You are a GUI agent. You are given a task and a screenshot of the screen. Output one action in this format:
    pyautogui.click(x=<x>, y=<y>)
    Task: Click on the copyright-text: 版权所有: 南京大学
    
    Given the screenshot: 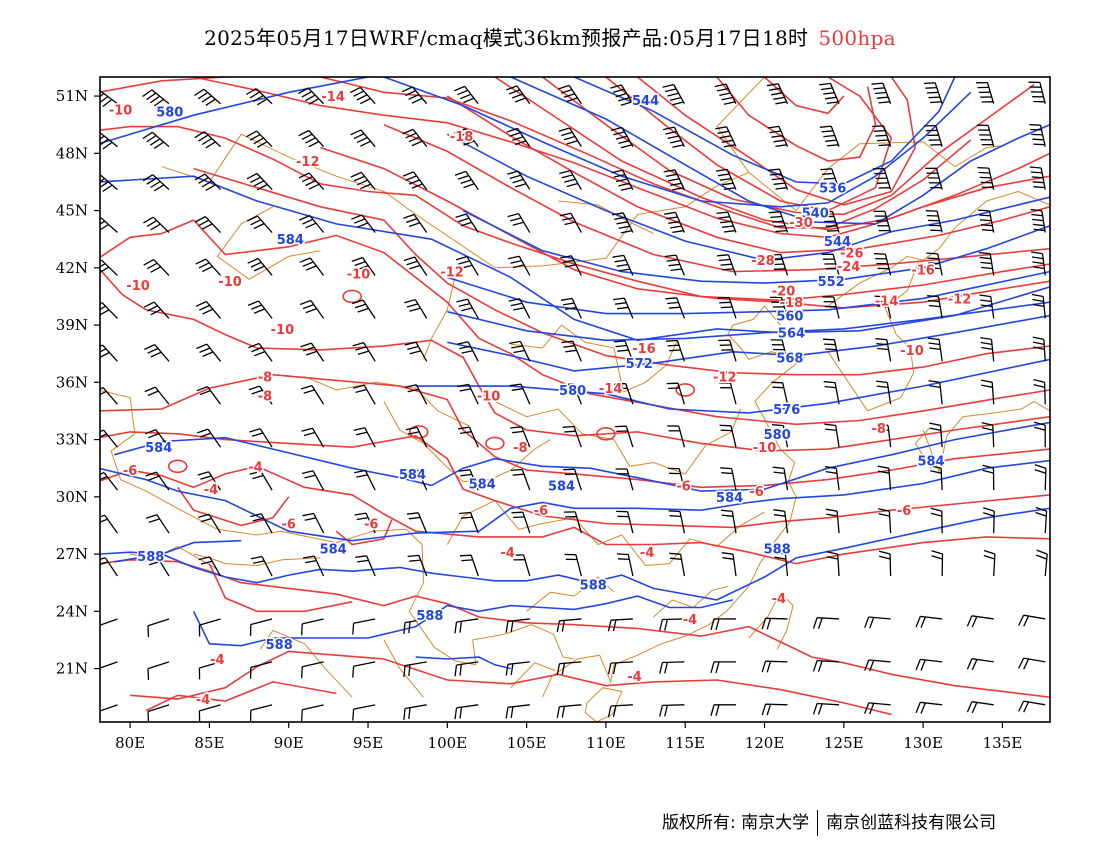 What is the action you would take?
    pyautogui.click(x=736, y=823)
    